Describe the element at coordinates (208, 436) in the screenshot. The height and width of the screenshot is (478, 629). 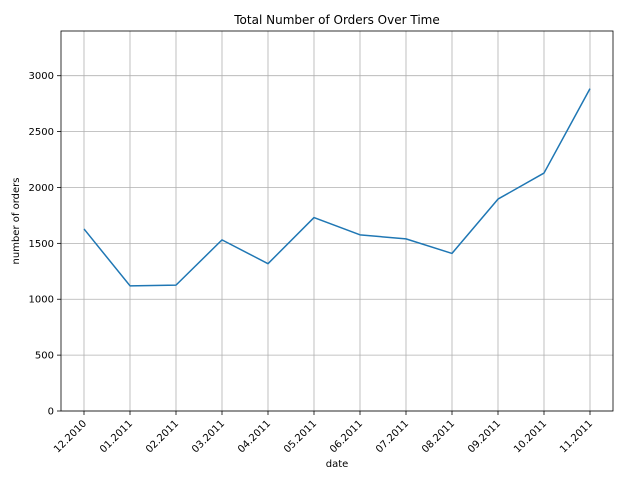
I see `x-tick-label: 03.2011` at that location.